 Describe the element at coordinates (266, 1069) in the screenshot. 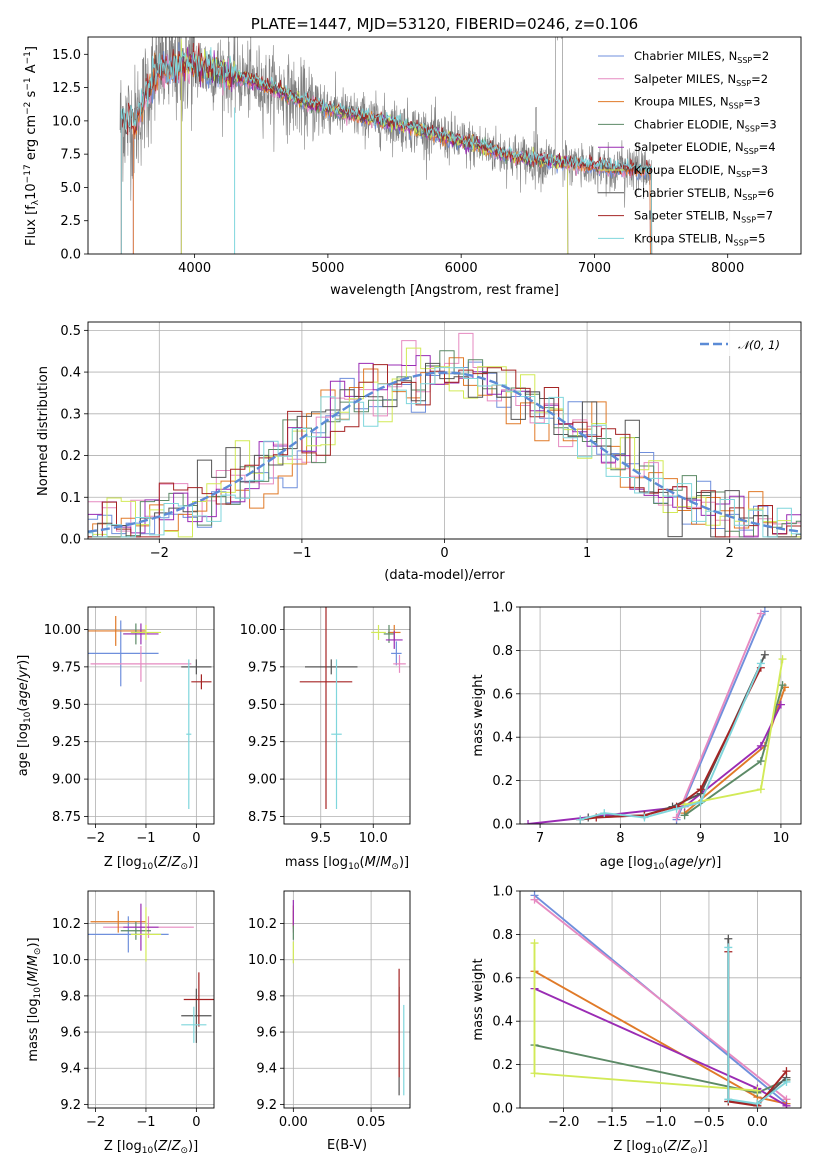

I see `y-tick-label: 9.4` at that location.